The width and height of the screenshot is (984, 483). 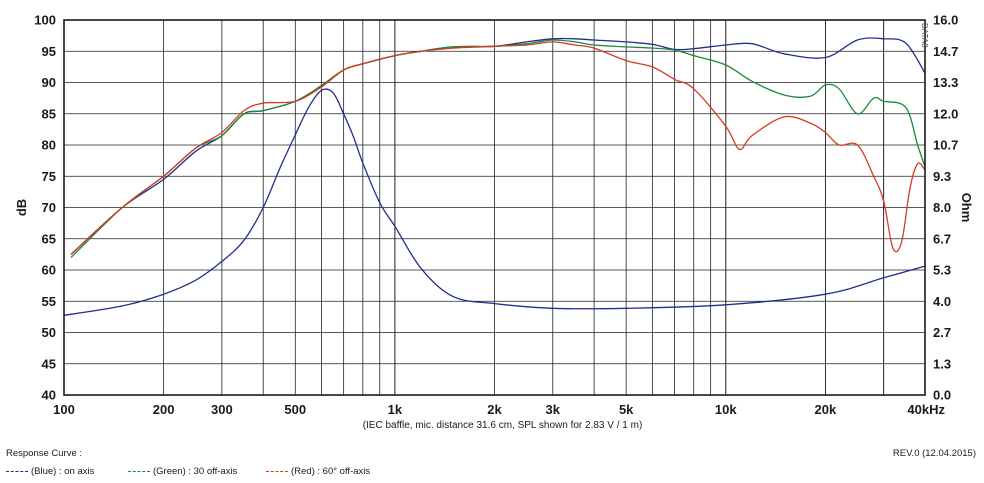 What do you see at coordinates (277, 471) in the screenshot?
I see `legend-swatch-red` at bounding box center [277, 471].